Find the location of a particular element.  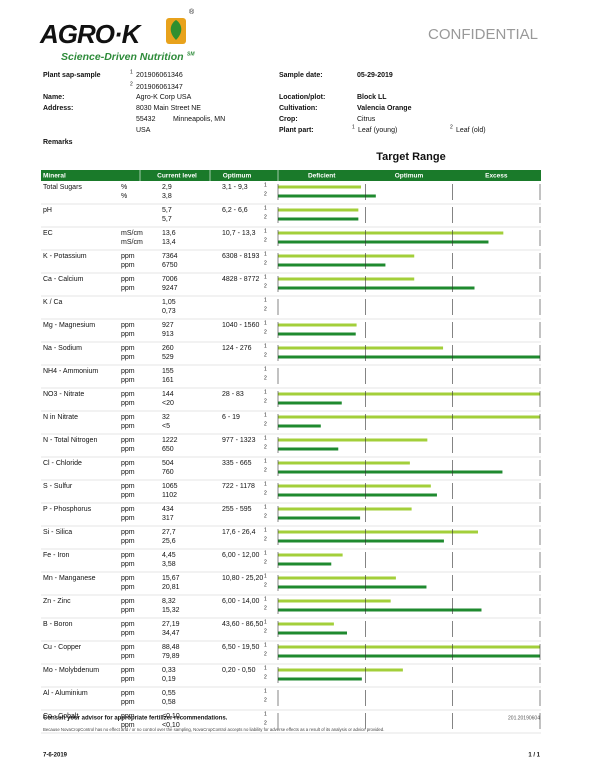

optimum: 43,60 - 86,50 is located at coordinates (242, 624).